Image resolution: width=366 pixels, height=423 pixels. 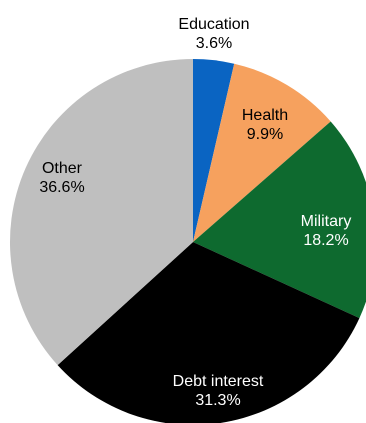 I want to click on pie-label-name: Debt interest, so click(x=218, y=381).